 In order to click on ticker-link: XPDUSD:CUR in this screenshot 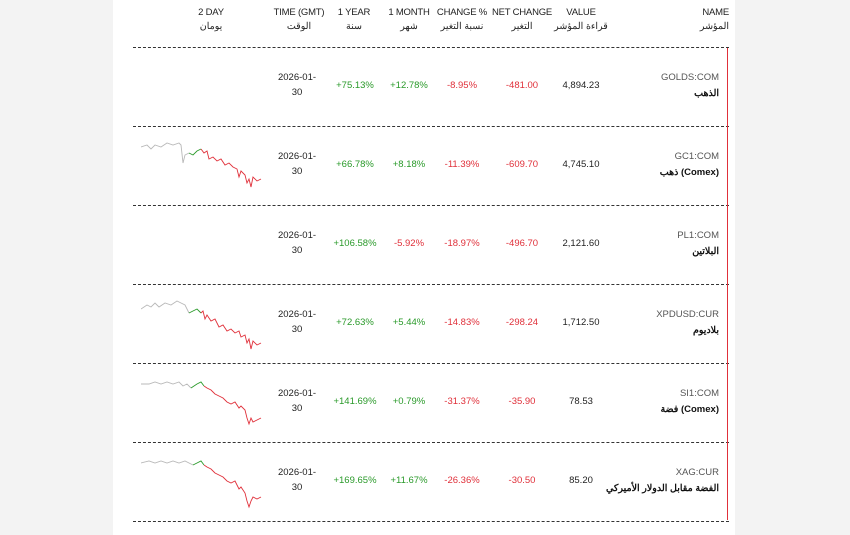, I will do `click(687, 314)`.